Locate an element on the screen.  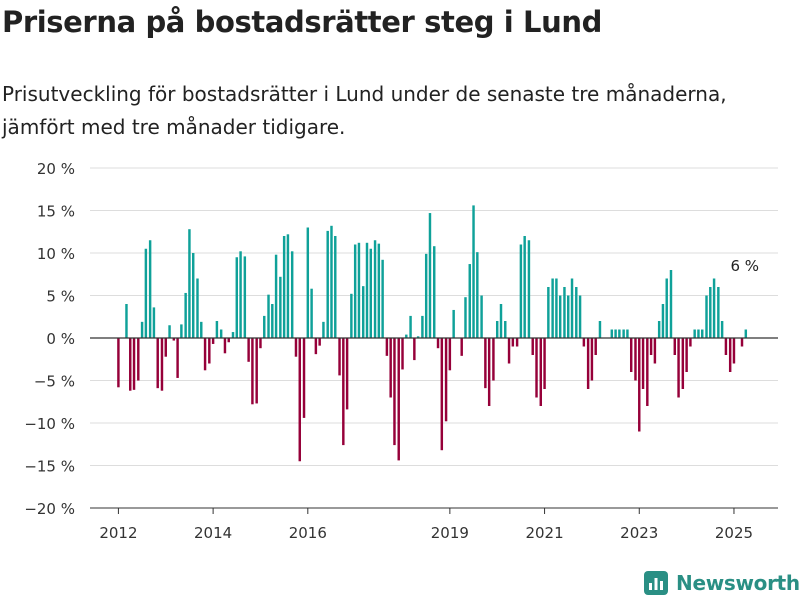
y-tick-label: 15 % is located at coordinates (56, 212).